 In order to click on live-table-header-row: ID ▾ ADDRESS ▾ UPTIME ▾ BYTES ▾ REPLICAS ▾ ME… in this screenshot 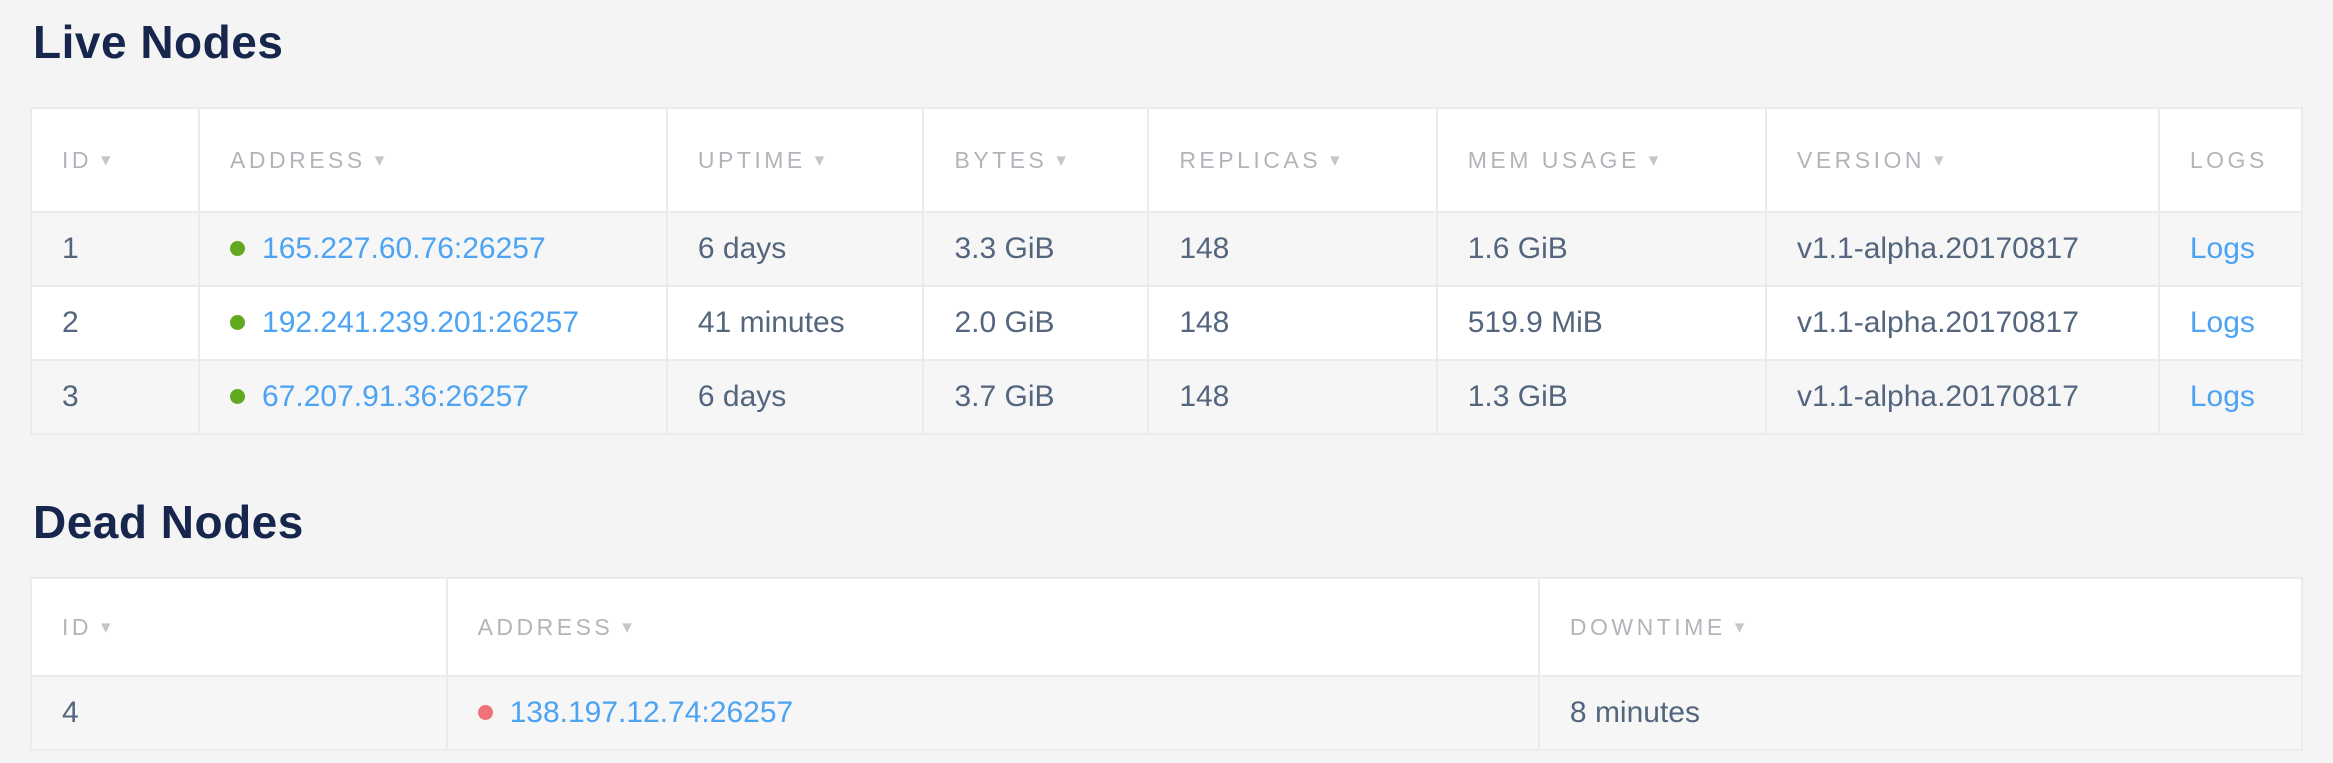, I will do `click(1166, 160)`.